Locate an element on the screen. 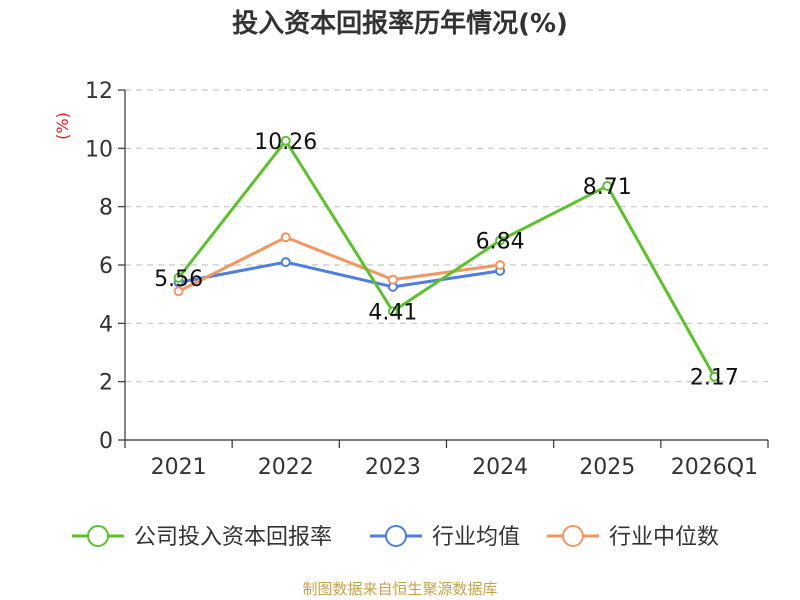 This screenshot has width=800, height=600. x-tick-label: 2024 is located at coordinates (500, 467).